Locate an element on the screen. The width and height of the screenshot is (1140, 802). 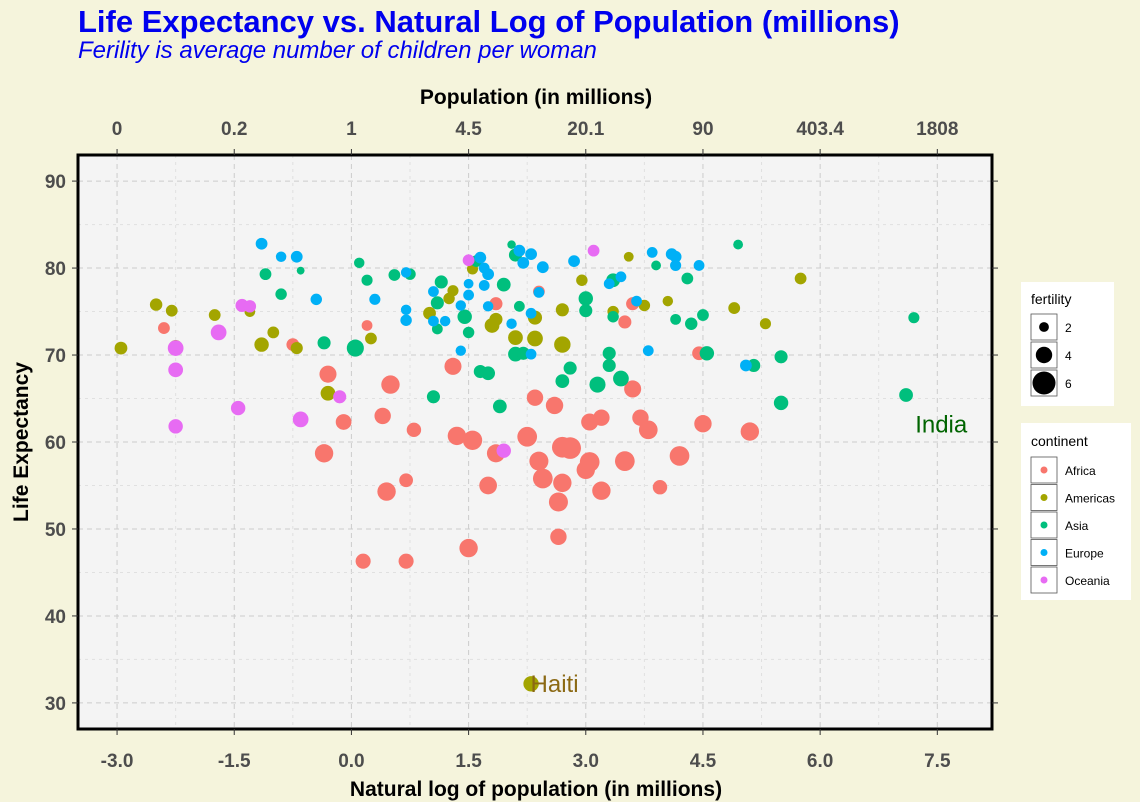
x2-tick-label: 1 is located at coordinates (351, 129).